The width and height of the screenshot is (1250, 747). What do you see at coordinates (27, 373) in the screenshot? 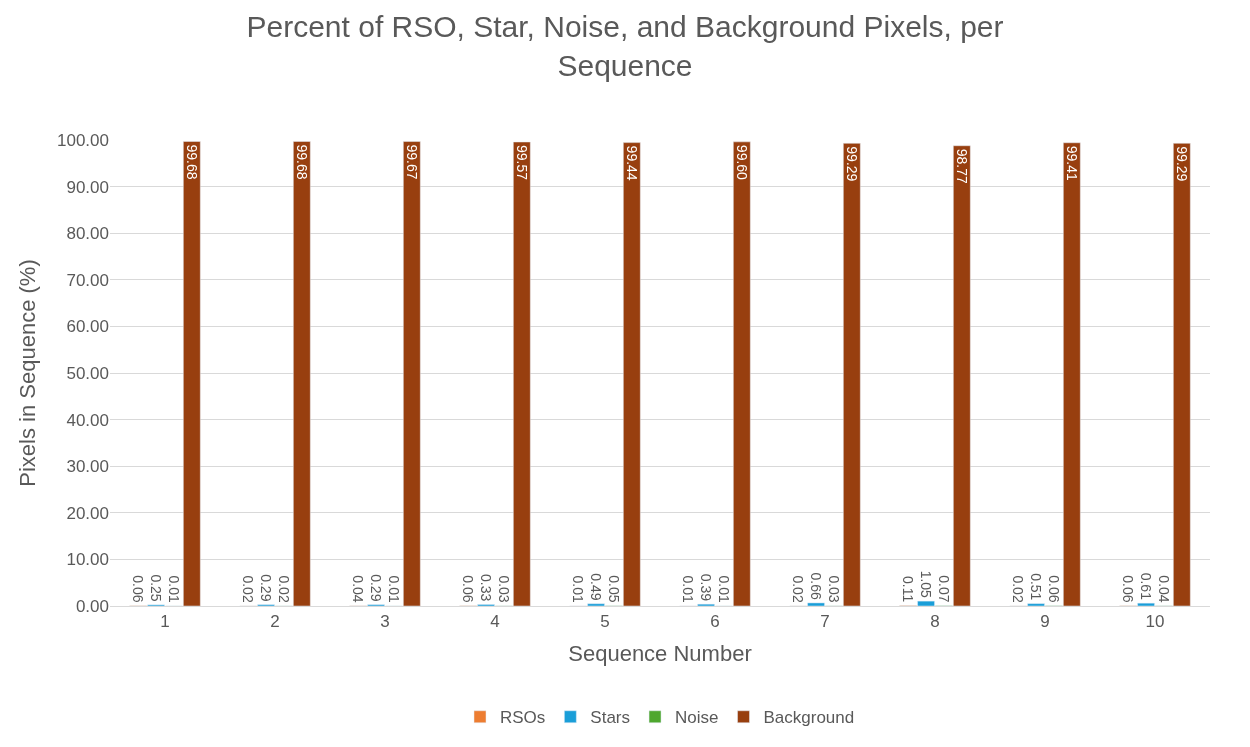
I see `y-axis-title: Pixels in Sequence (%)` at bounding box center [27, 373].